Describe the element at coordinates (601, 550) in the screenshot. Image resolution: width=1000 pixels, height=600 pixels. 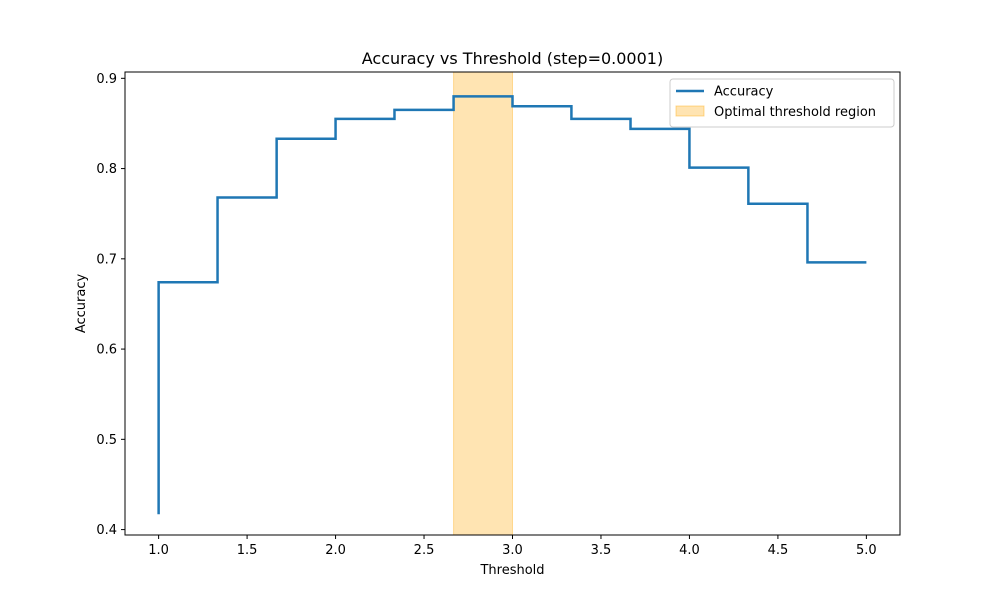
I see `x-tick-label: 3.5` at that location.